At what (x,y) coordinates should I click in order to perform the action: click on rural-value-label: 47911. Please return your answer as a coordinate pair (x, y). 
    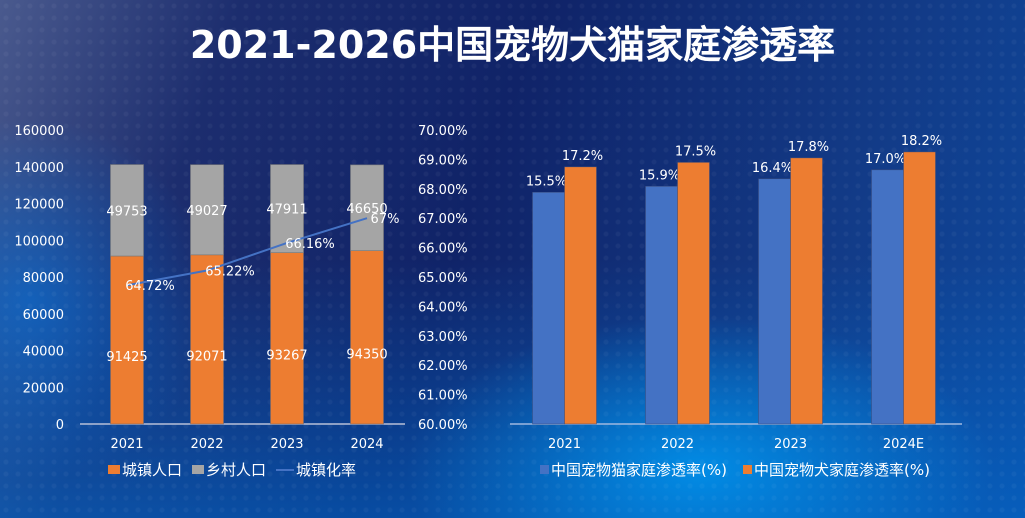
    Looking at the image, I should click on (286, 210).